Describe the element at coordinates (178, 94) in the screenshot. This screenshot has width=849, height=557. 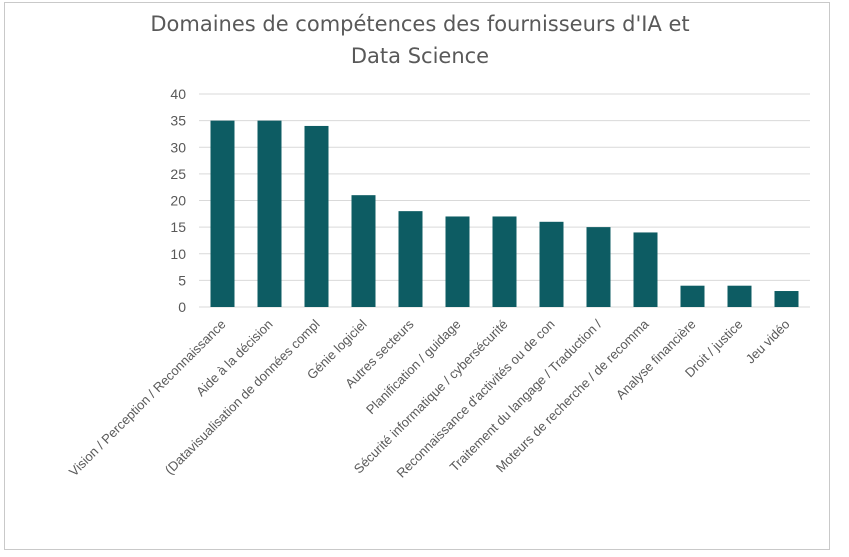
I see `y-tick-label: 40` at that location.